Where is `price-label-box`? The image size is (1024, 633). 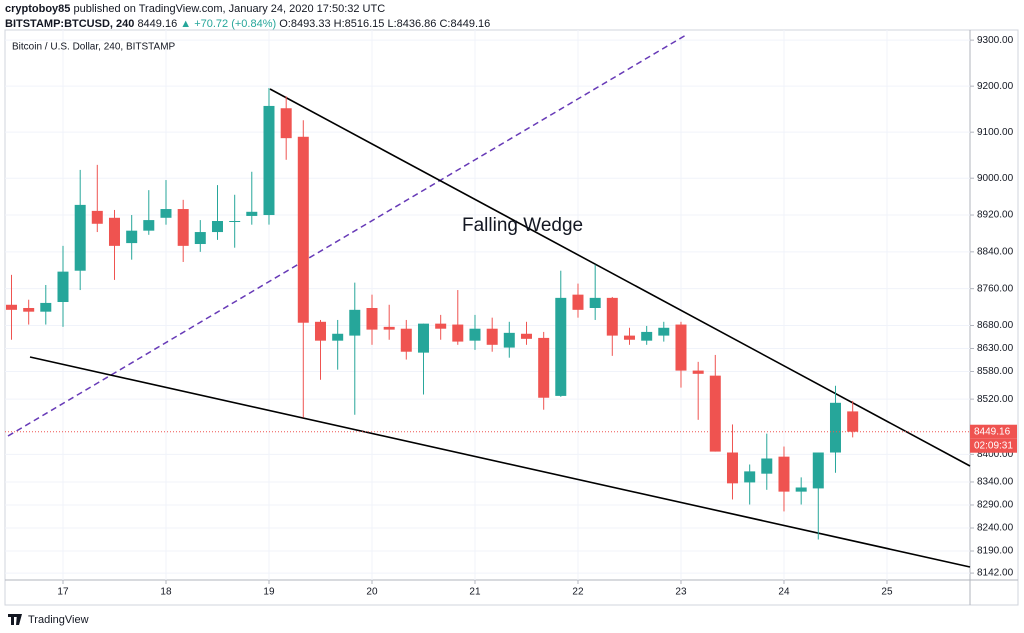 price-label-box is located at coordinates (993, 431).